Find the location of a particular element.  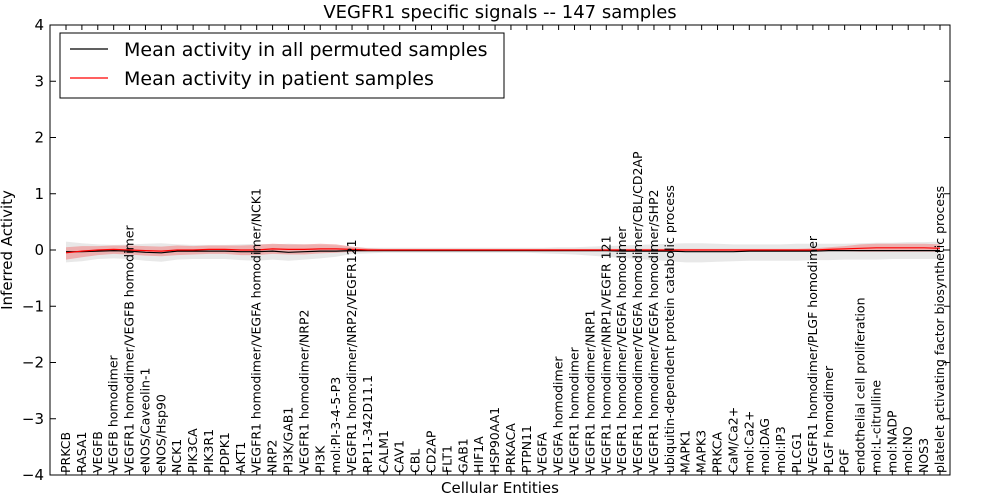

entity-label: NRP2 is located at coordinates (272, 456).